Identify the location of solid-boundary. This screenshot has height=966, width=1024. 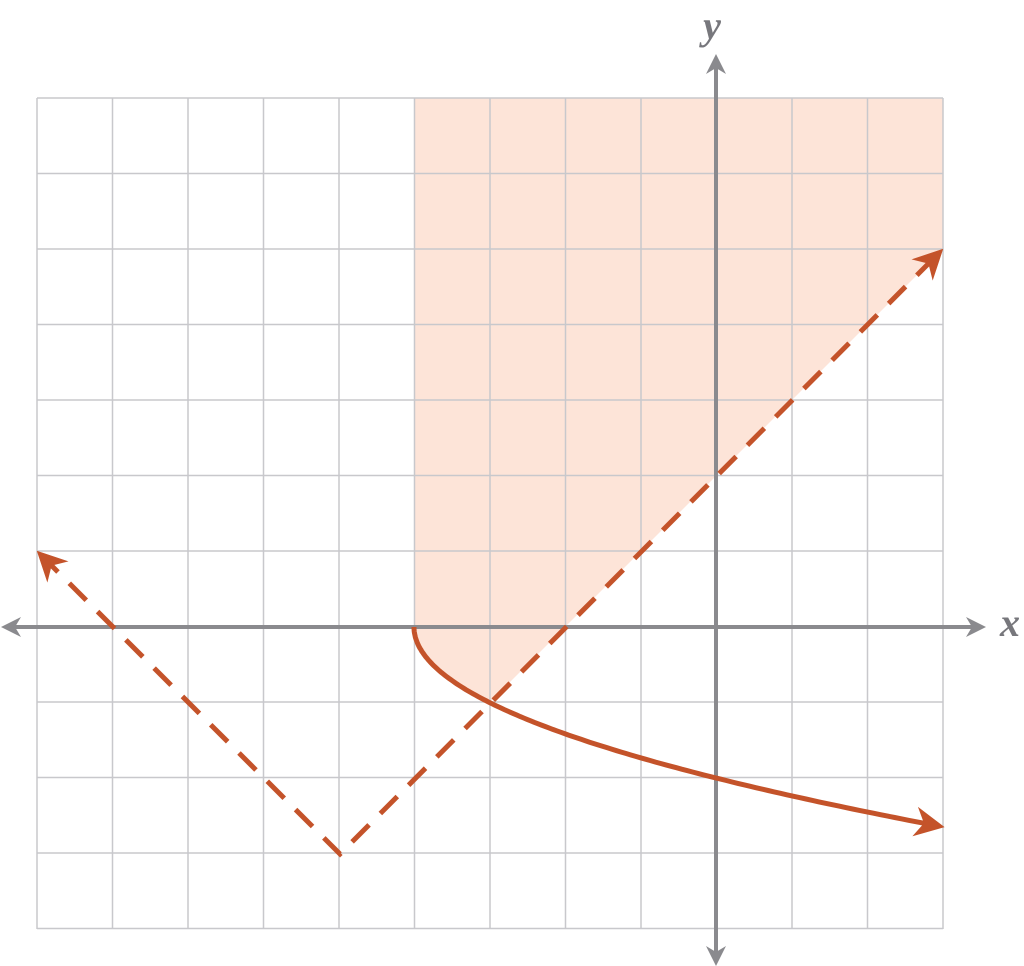
(678, 732).